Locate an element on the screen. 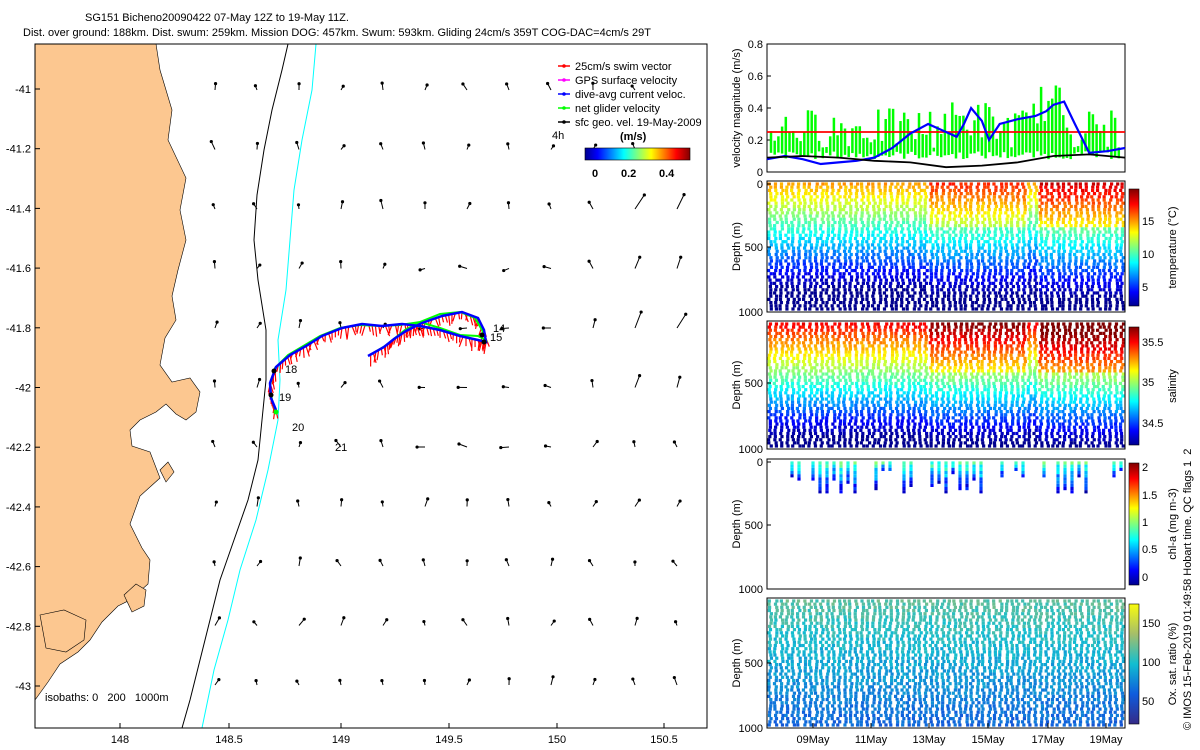 The image size is (1200, 750). sfc-velocity-arrow is located at coordinates (212, 144).